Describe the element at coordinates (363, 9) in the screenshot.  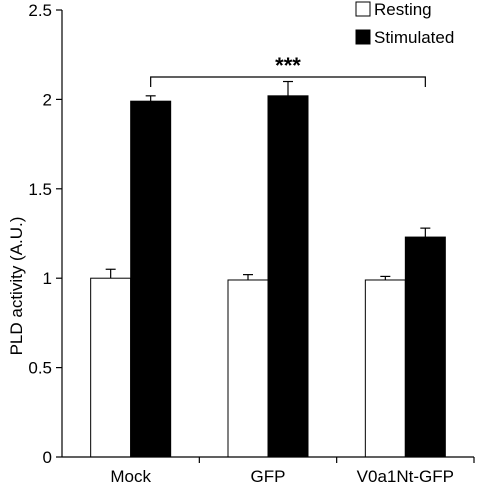
I see `legend-swatch-resting` at that location.